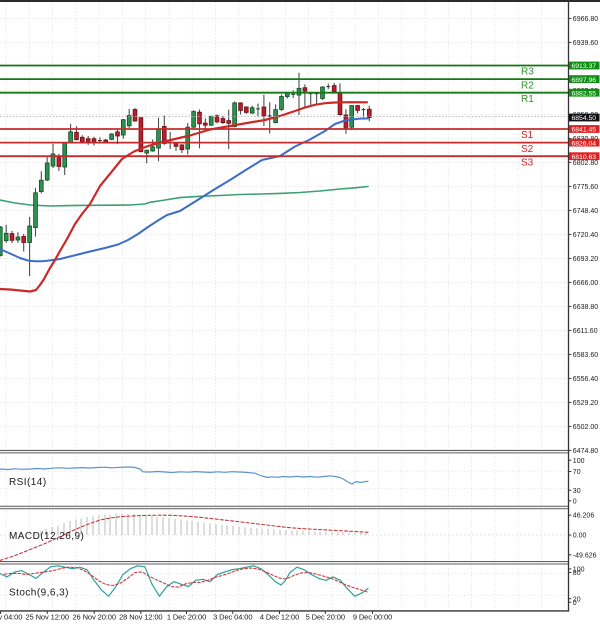  I want to click on svg-text: 25 Nov 12:00, so click(46, 617).